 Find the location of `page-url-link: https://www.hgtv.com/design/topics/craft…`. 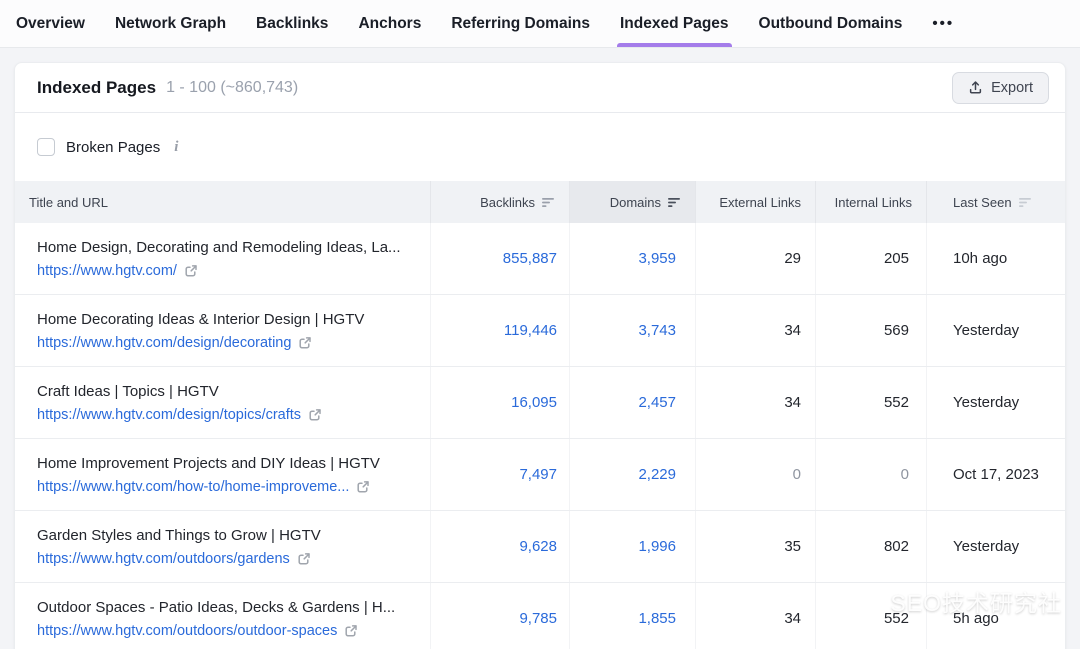

page-url-link: https://www.hgtv.com/design/topics/craft… is located at coordinates (169, 414).